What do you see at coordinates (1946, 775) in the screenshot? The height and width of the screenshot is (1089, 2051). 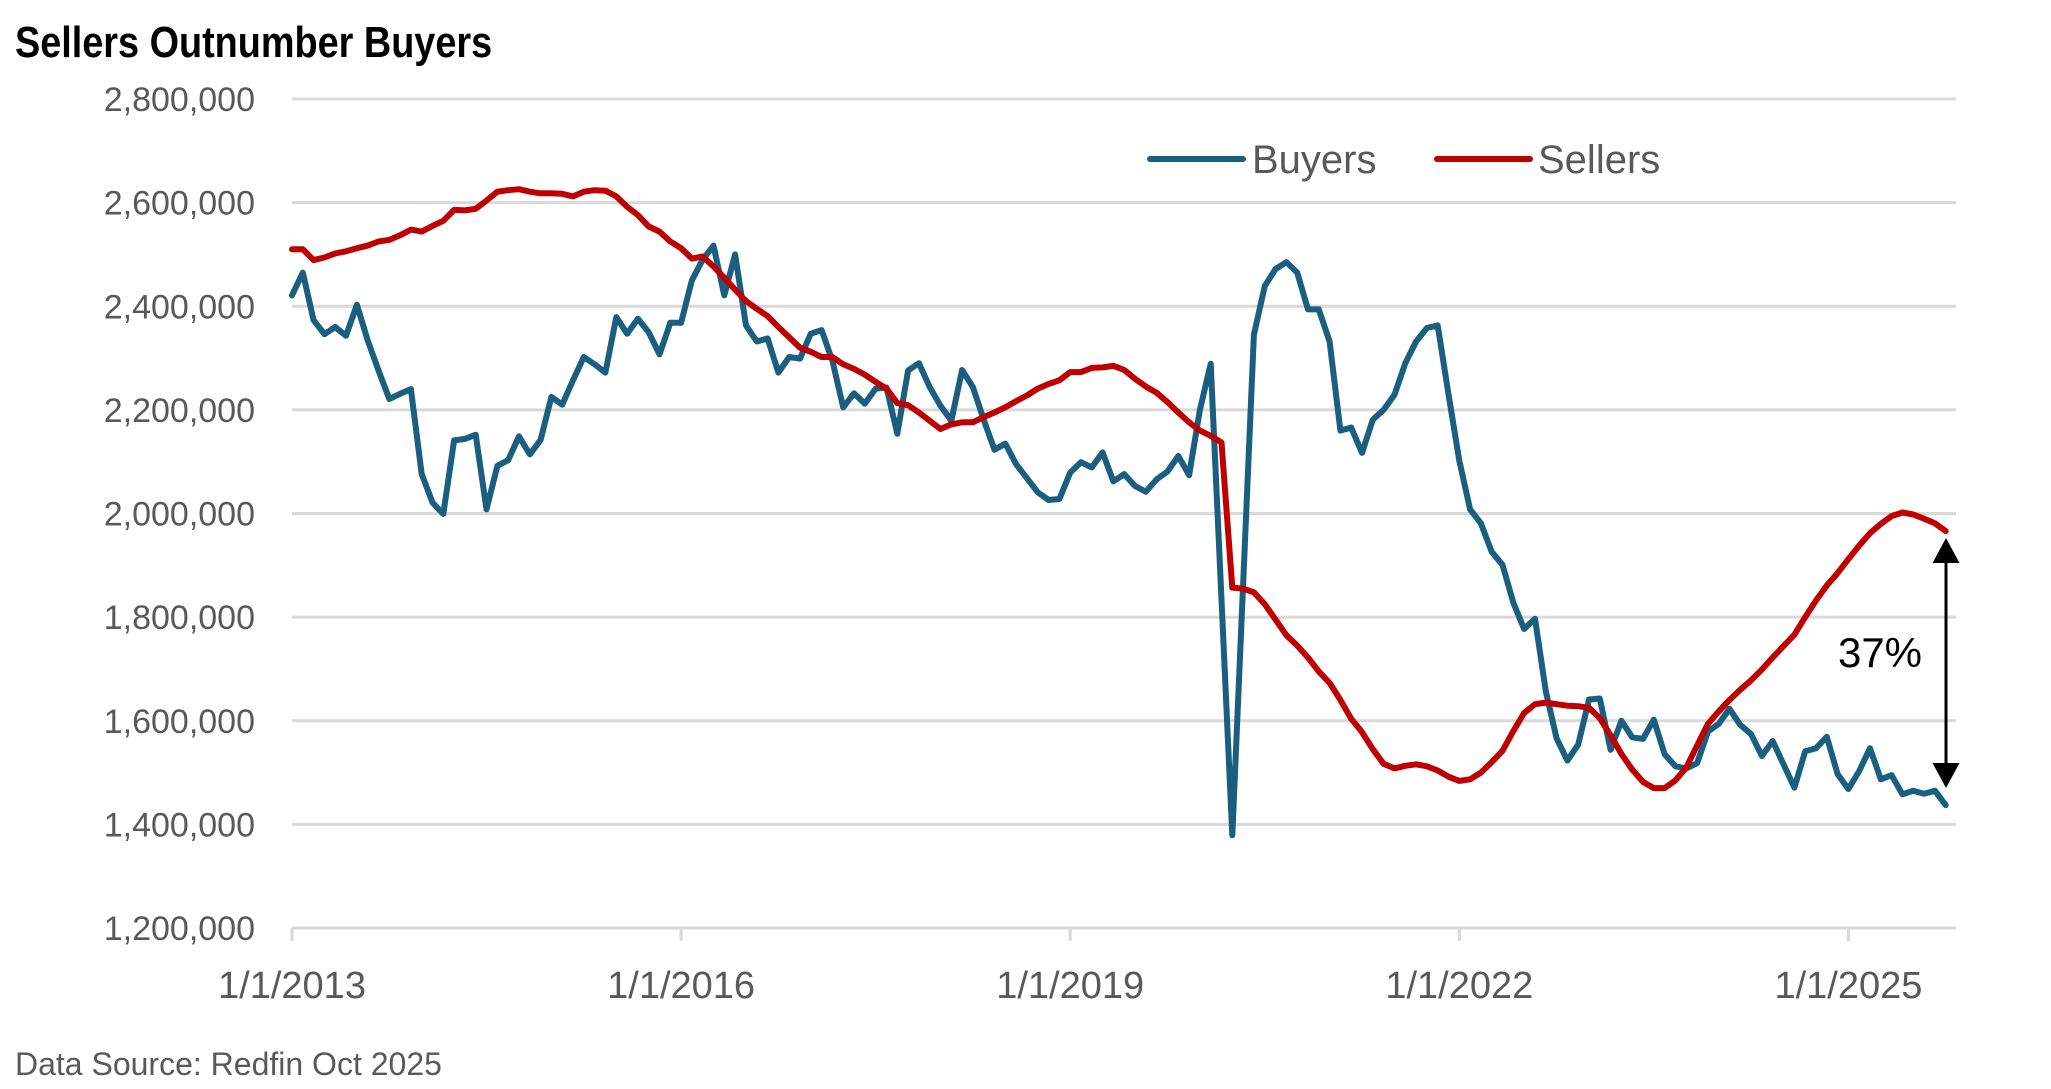 I see `arrow-head-down-icon` at bounding box center [1946, 775].